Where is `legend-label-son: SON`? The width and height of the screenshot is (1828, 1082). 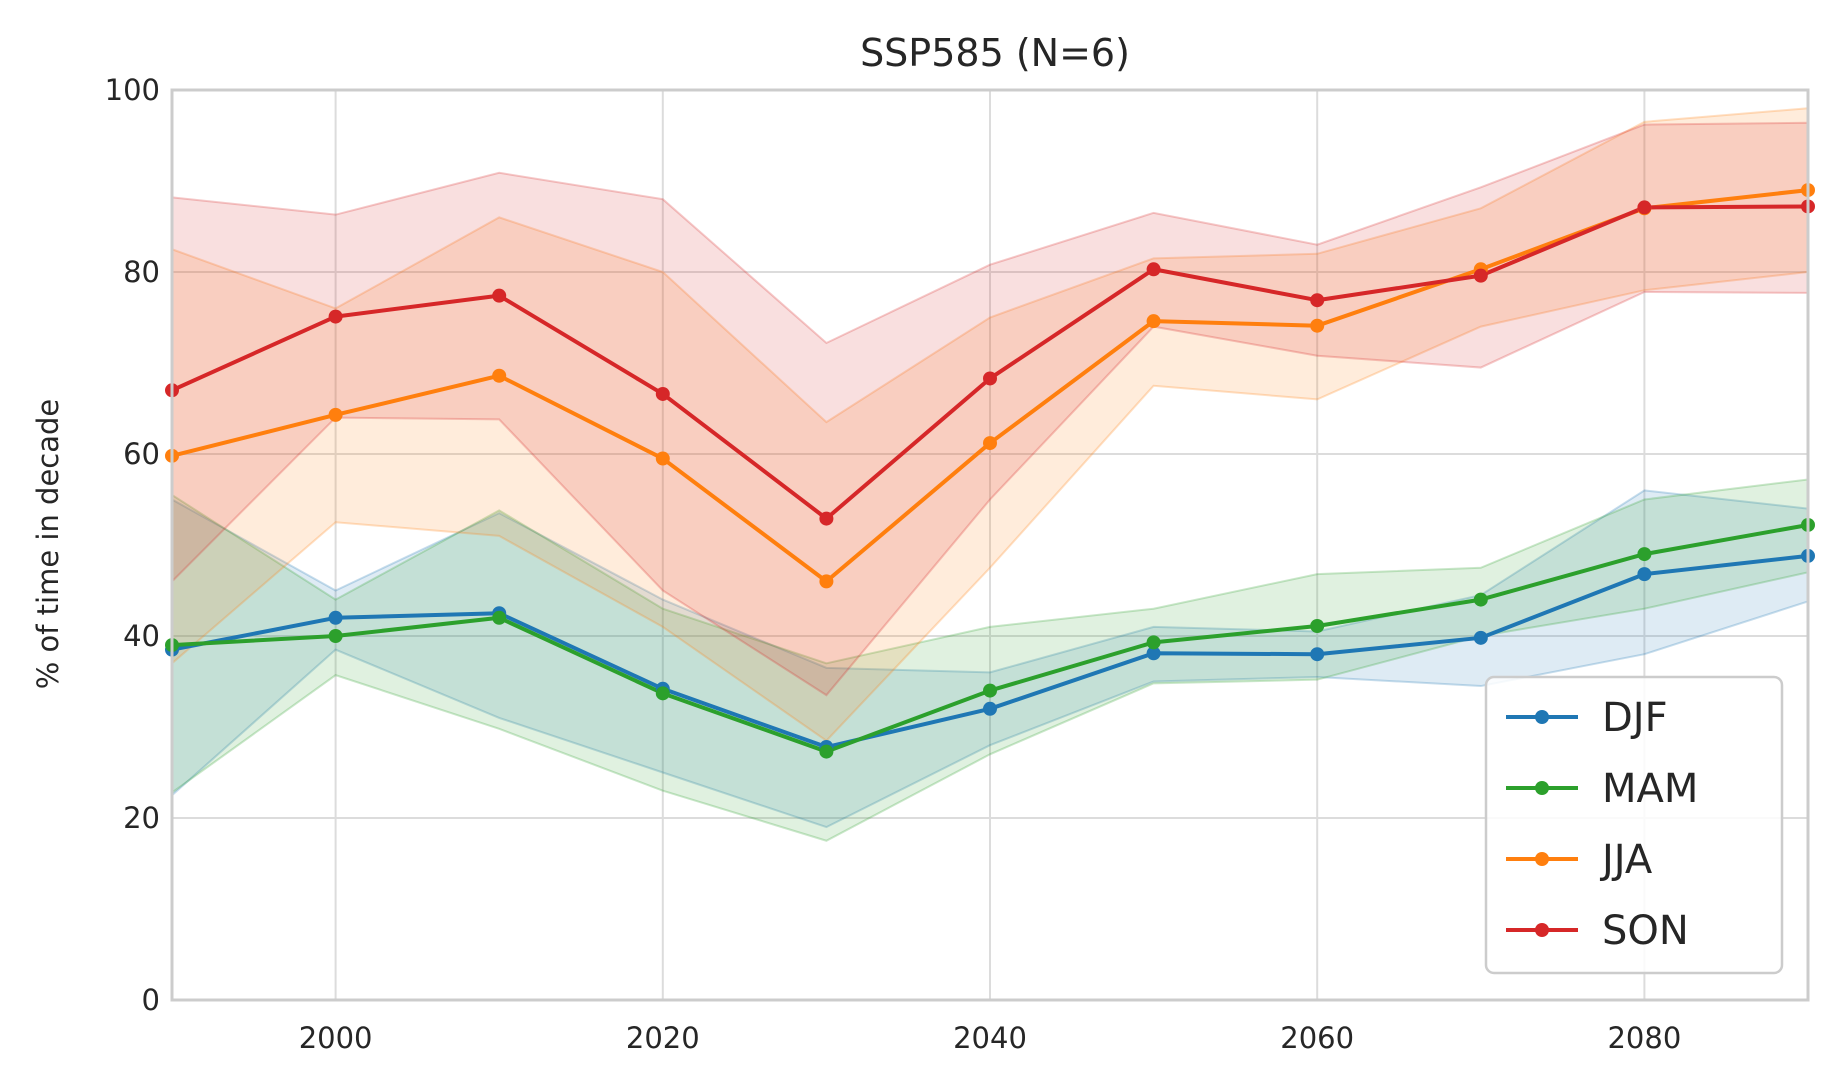 legend-label-son: SON is located at coordinates (1645, 931).